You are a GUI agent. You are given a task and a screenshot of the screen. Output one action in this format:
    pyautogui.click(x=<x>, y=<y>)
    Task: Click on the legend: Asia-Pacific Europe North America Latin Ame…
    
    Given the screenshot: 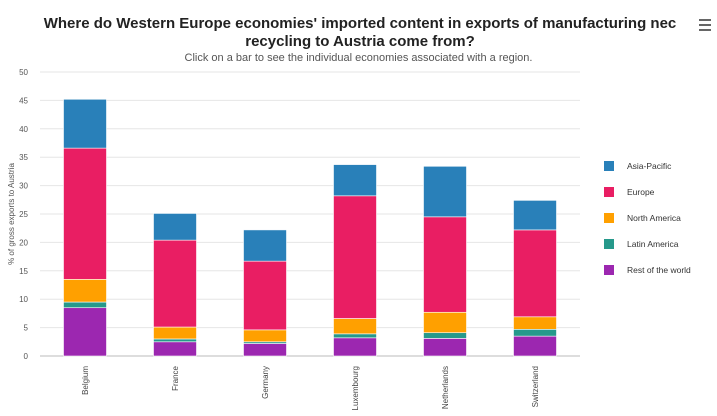 What is the action you would take?
    pyautogui.click(x=647, y=218)
    